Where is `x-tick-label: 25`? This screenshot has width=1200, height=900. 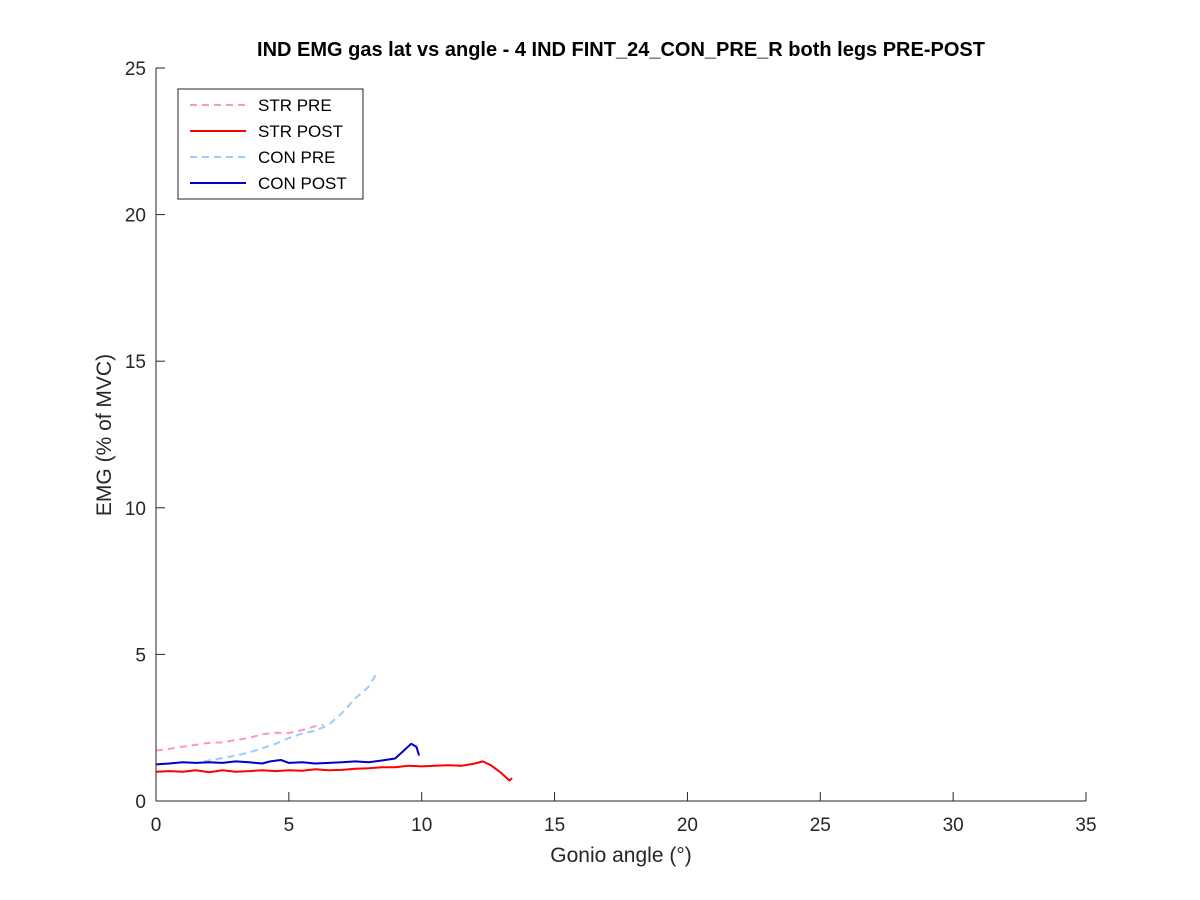 x-tick-label: 25 is located at coordinates (820, 825).